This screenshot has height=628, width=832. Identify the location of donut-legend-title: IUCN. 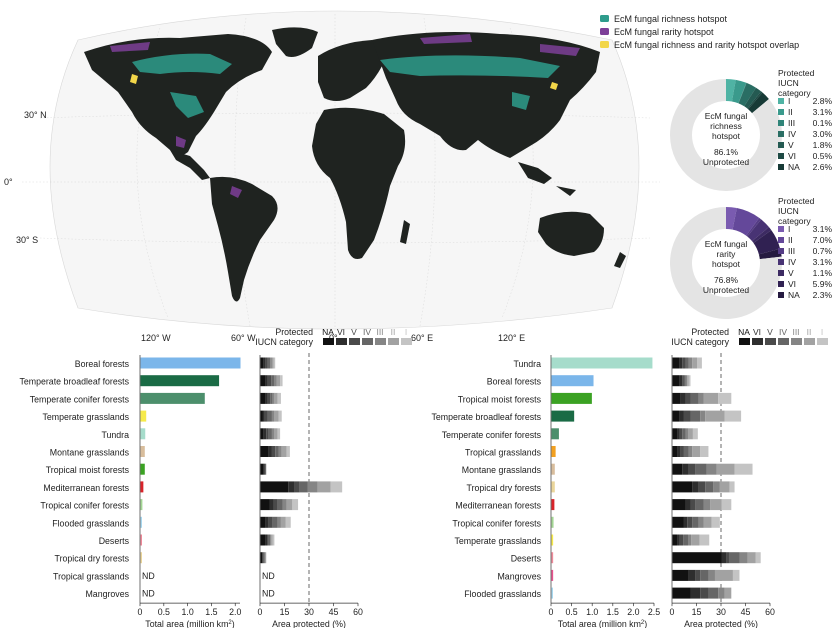
(788, 83).